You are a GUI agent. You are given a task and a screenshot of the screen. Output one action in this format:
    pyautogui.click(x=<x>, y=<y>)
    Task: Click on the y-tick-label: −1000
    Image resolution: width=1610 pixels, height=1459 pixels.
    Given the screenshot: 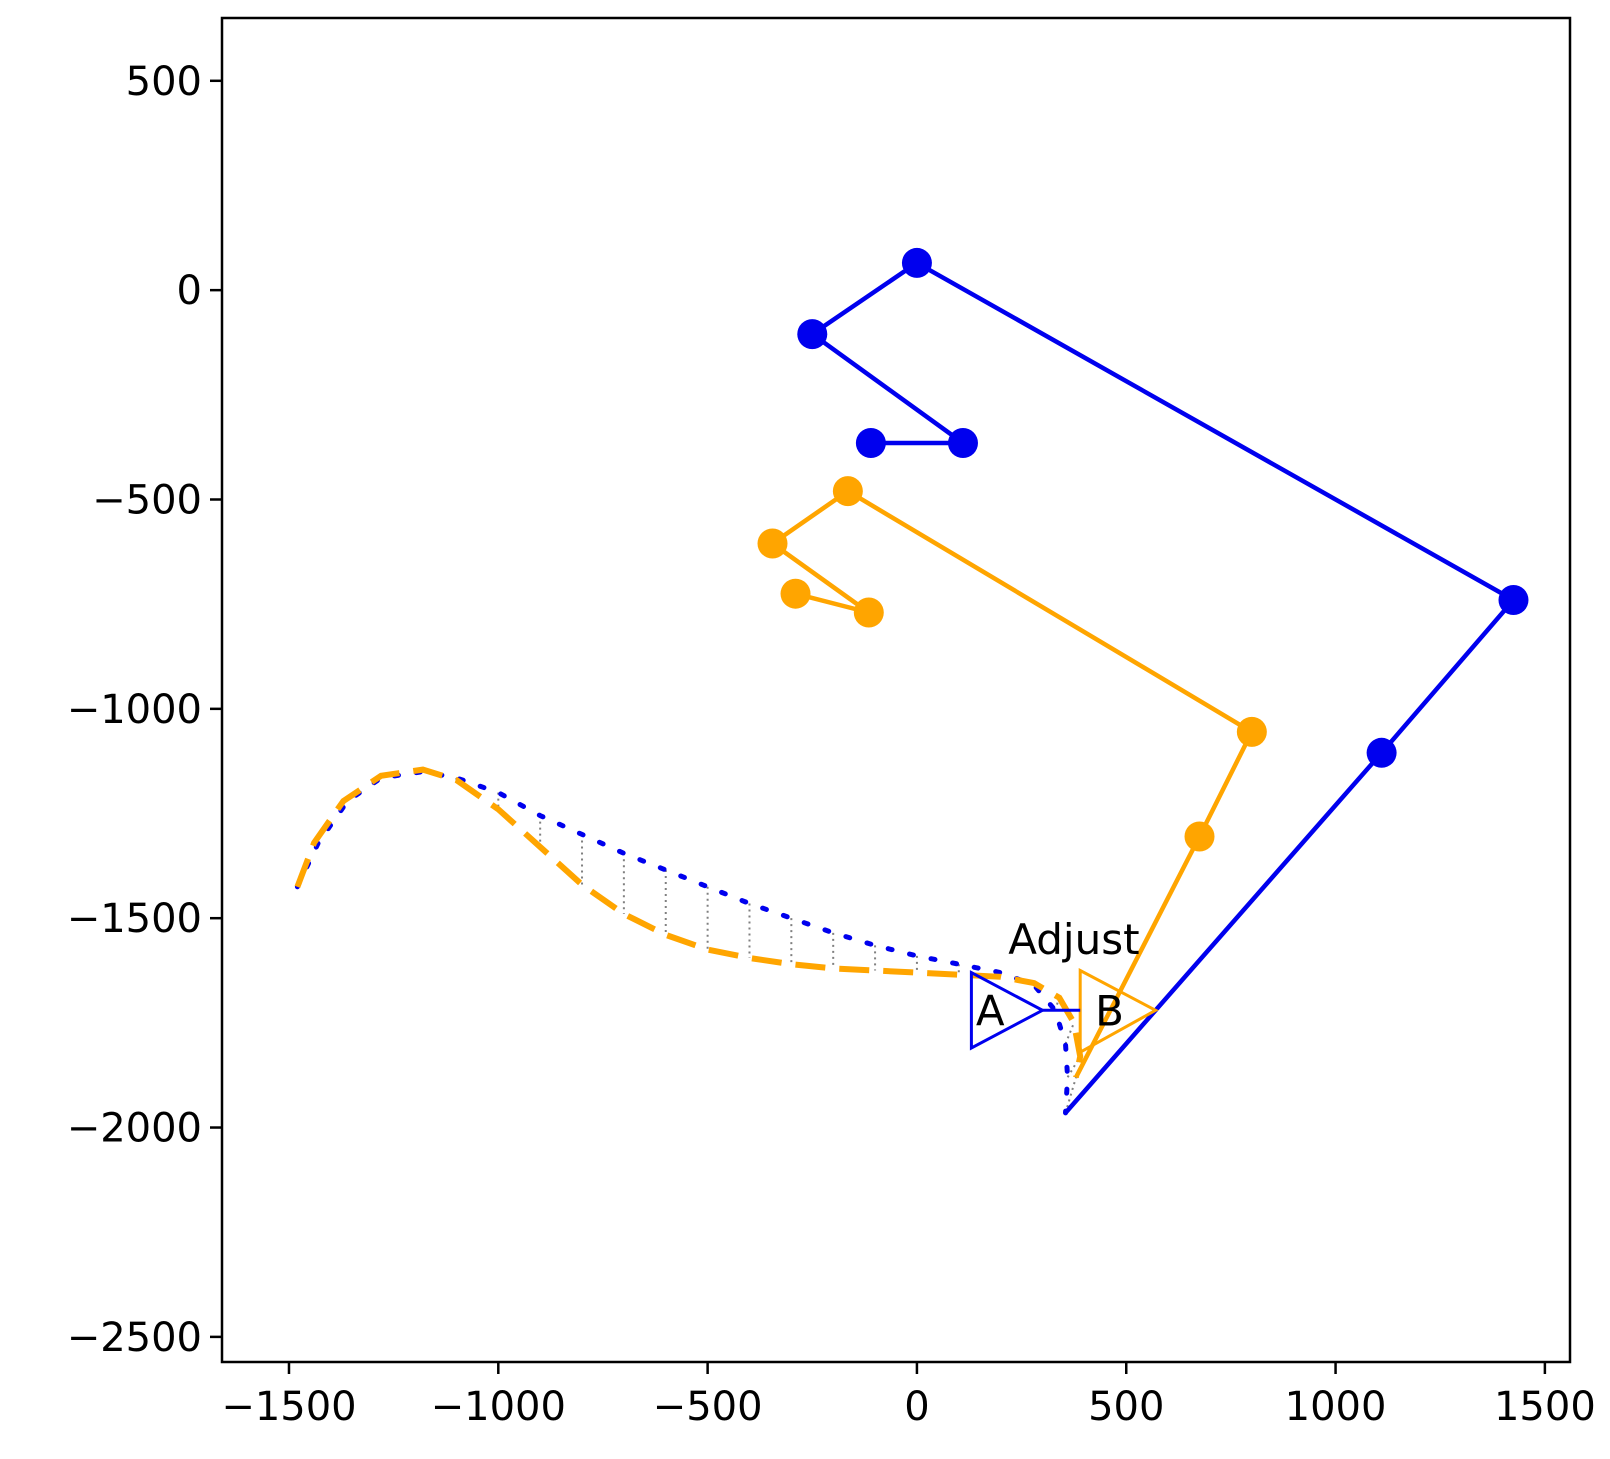 What is the action you would take?
    pyautogui.click(x=134, y=710)
    